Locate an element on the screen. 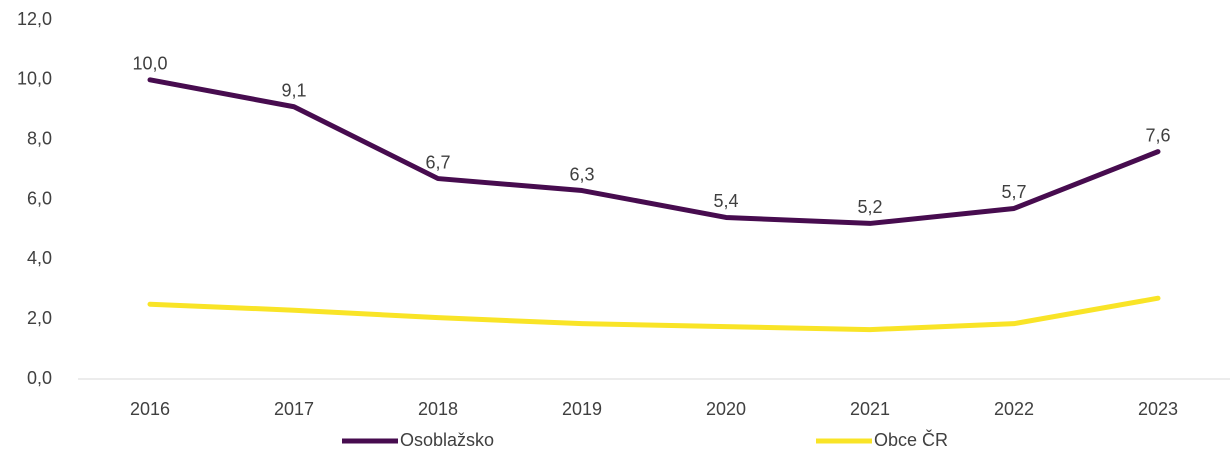 The image size is (1232, 450). x-tick-label: 2018 is located at coordinates (438, 409).